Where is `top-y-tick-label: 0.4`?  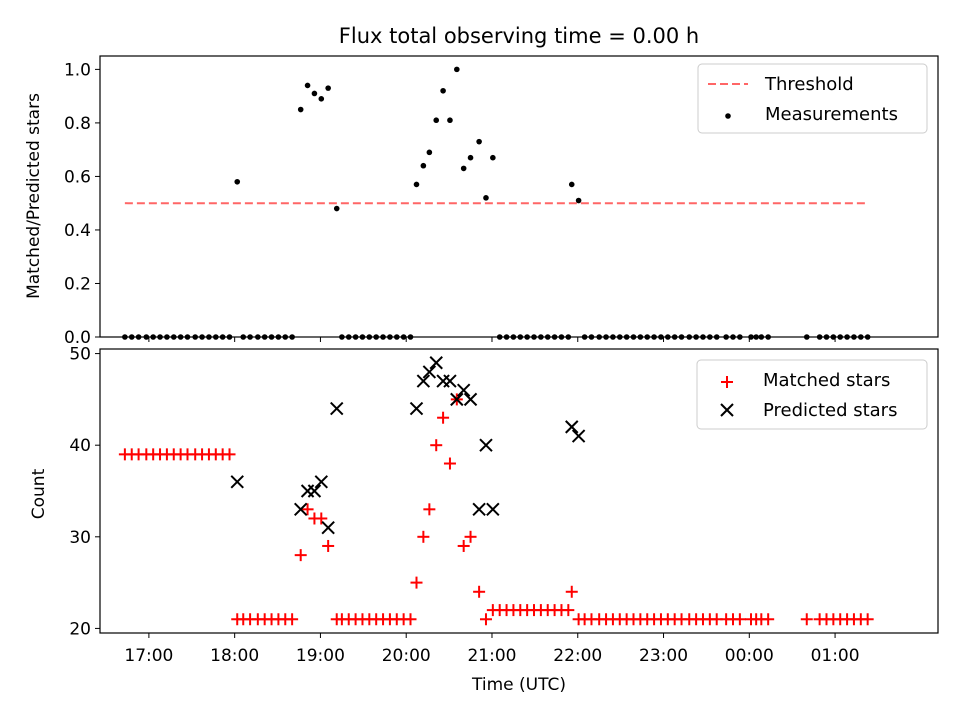
top-y-tick-label: 0.4 is located at coordinates (77, 231).